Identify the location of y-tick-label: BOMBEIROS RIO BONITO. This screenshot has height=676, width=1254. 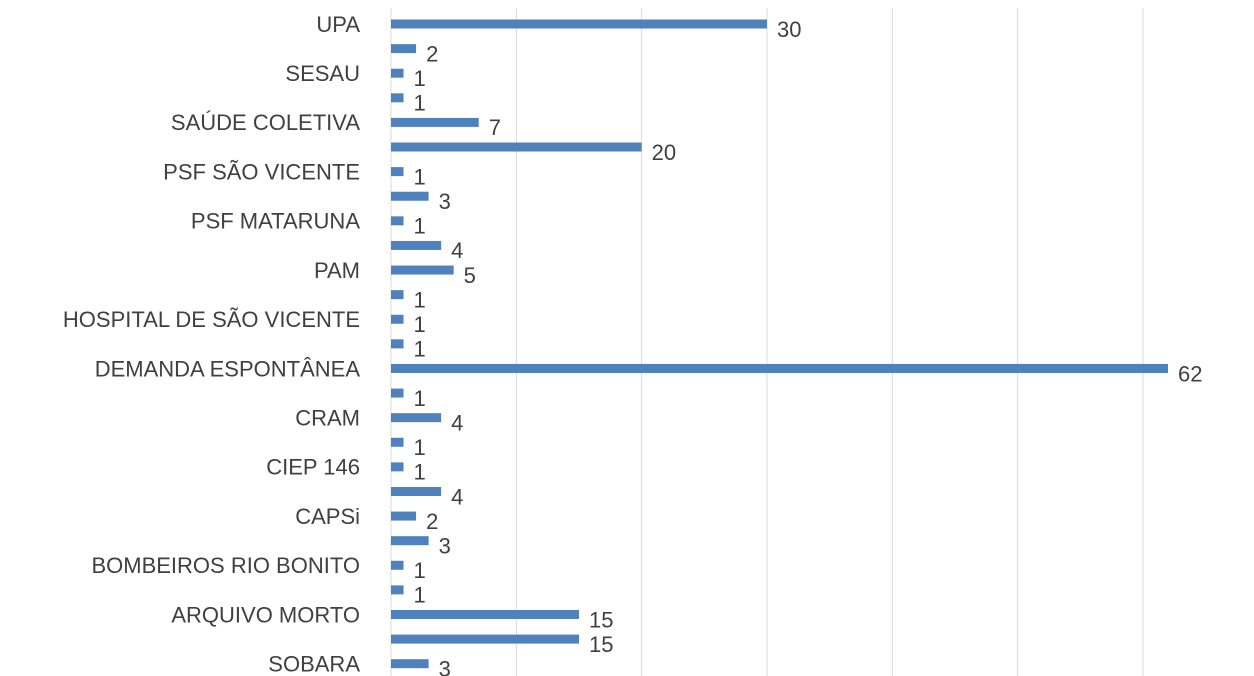
(225, 565).